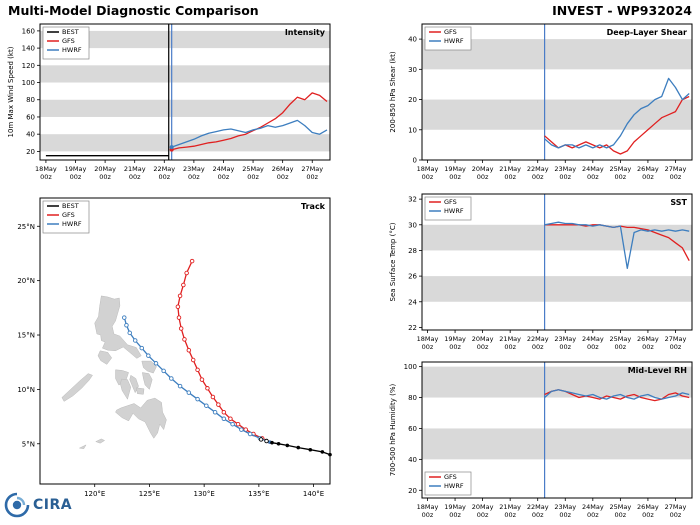 This screenshot has height=525, width=700. What do you see at coordinates (26, 227) in the screenshot?
I see `svg-text: 25°N` at bounding box center [26, 227].